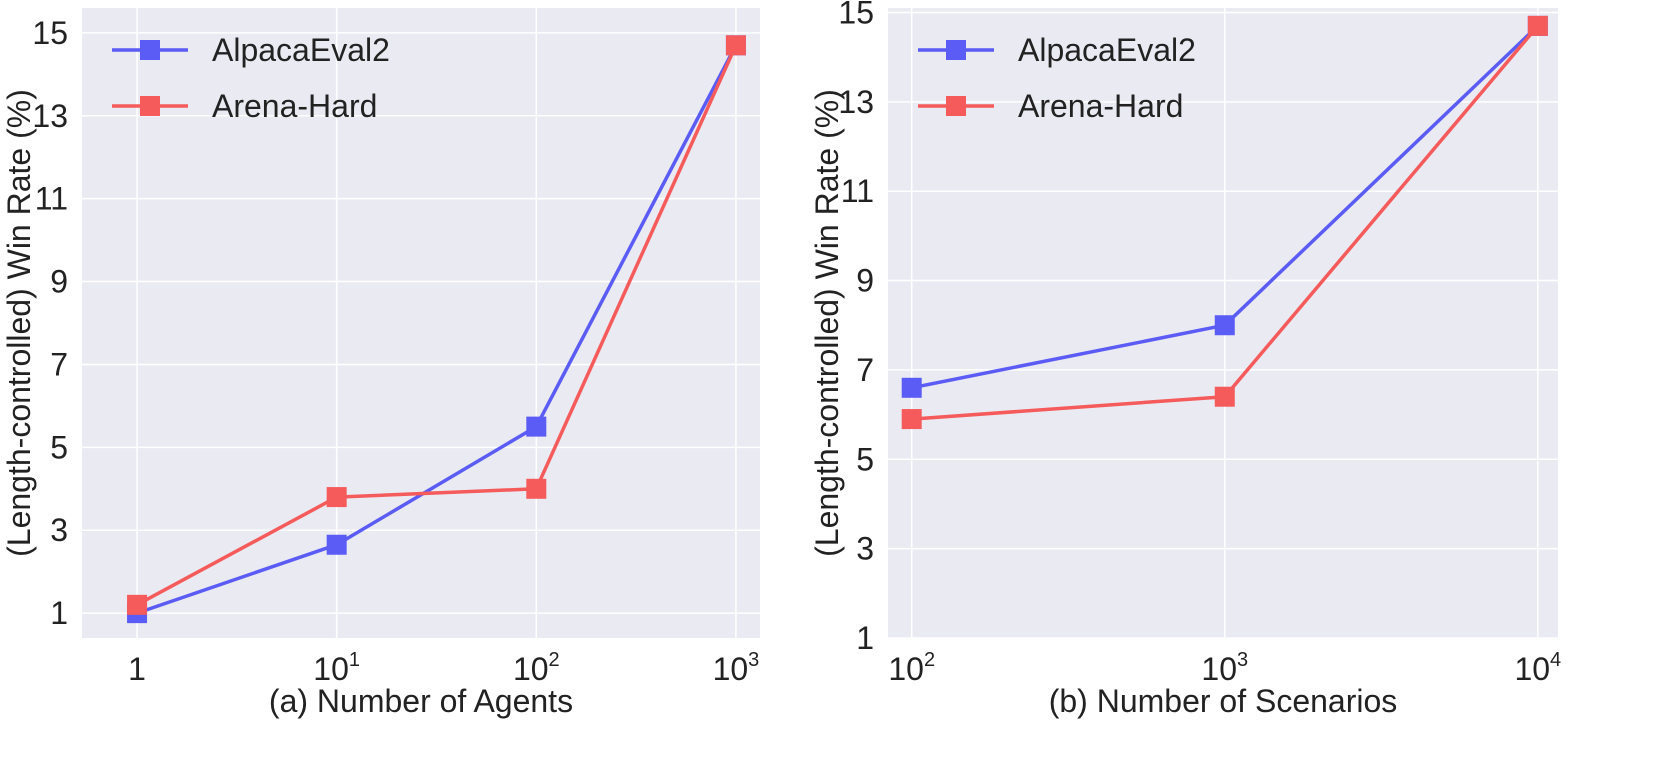 The image size is (1660, 765). I want to click on x-axis-label: (a) Number of Agents, so click(421, 701).